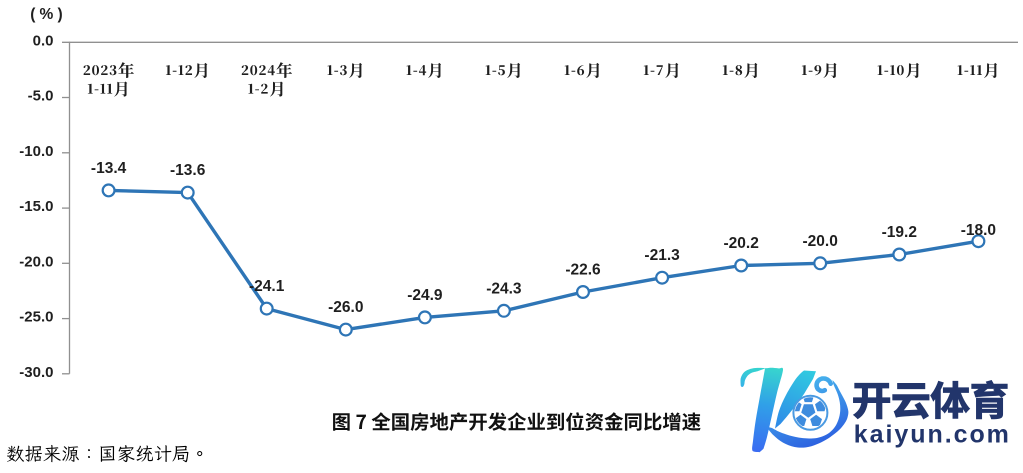 This screenshot has height=473, width=1023. Describe the element at coordinates (741, 243) in the screenshot. I see `svg-text: -20.2` at that location.